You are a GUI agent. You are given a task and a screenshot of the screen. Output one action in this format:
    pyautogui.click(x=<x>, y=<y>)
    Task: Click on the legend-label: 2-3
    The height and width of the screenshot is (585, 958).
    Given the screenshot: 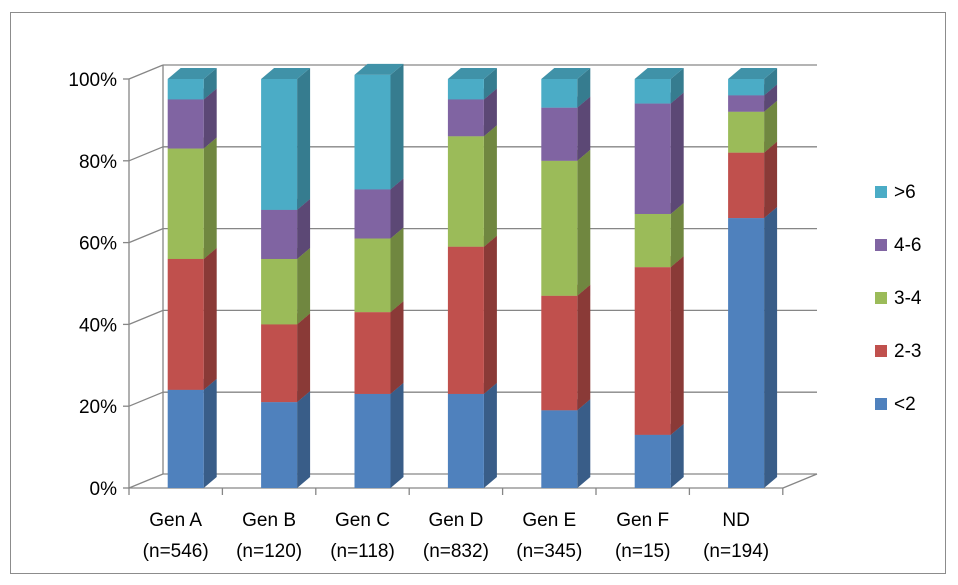 What is the action you would take?
    pyautogui.click(x=907, y=351)
    